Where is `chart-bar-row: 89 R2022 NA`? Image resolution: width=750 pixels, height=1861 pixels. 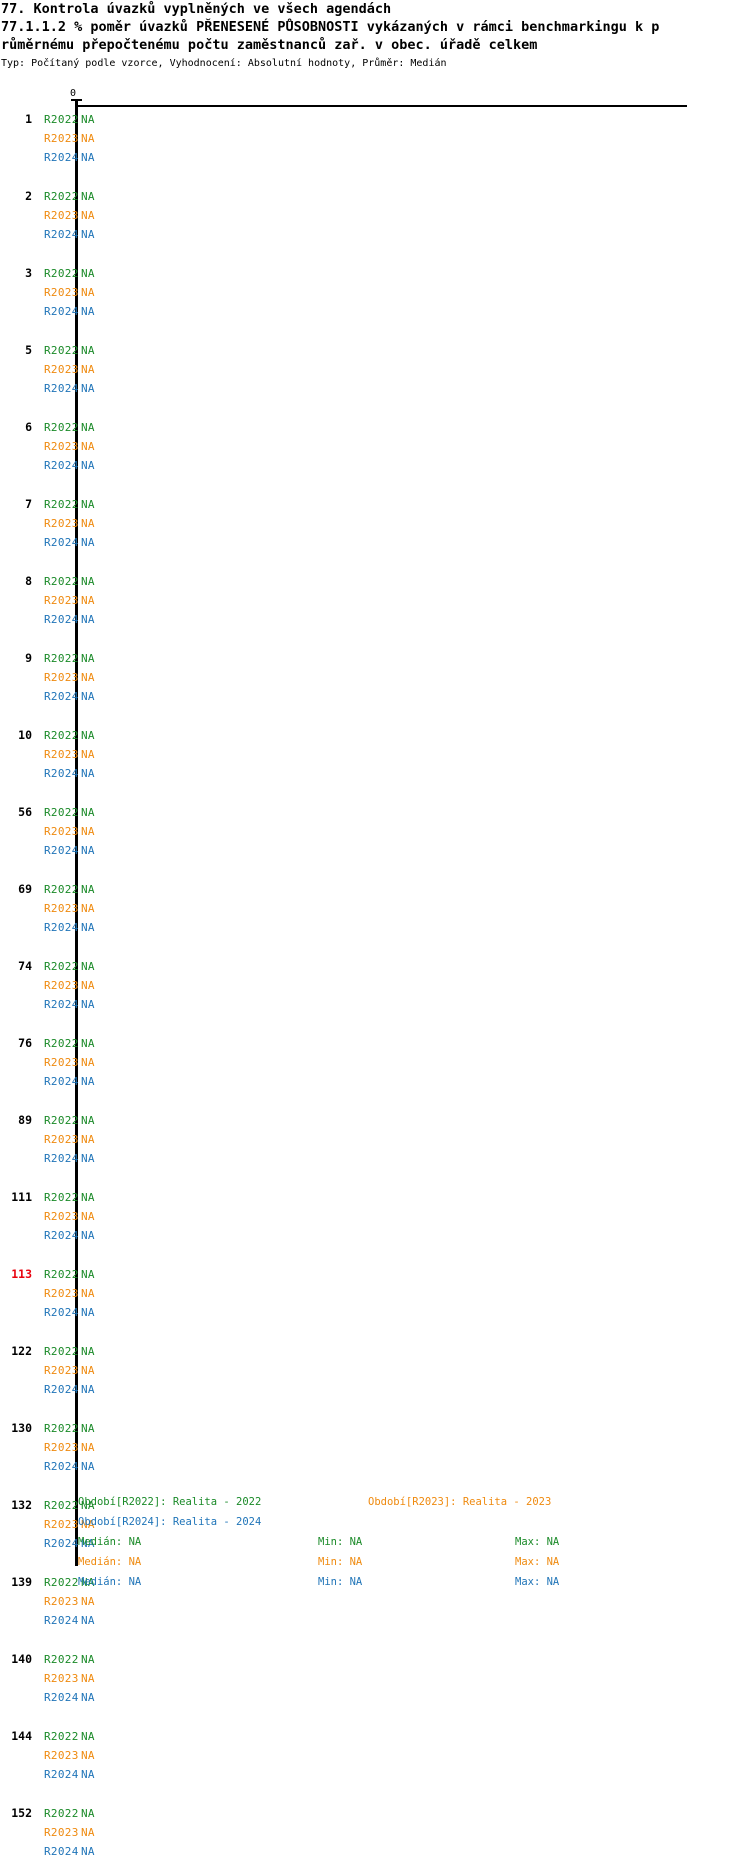 chart-bar-row: 89 R2022 NA is located at coordinates (375, 1120).